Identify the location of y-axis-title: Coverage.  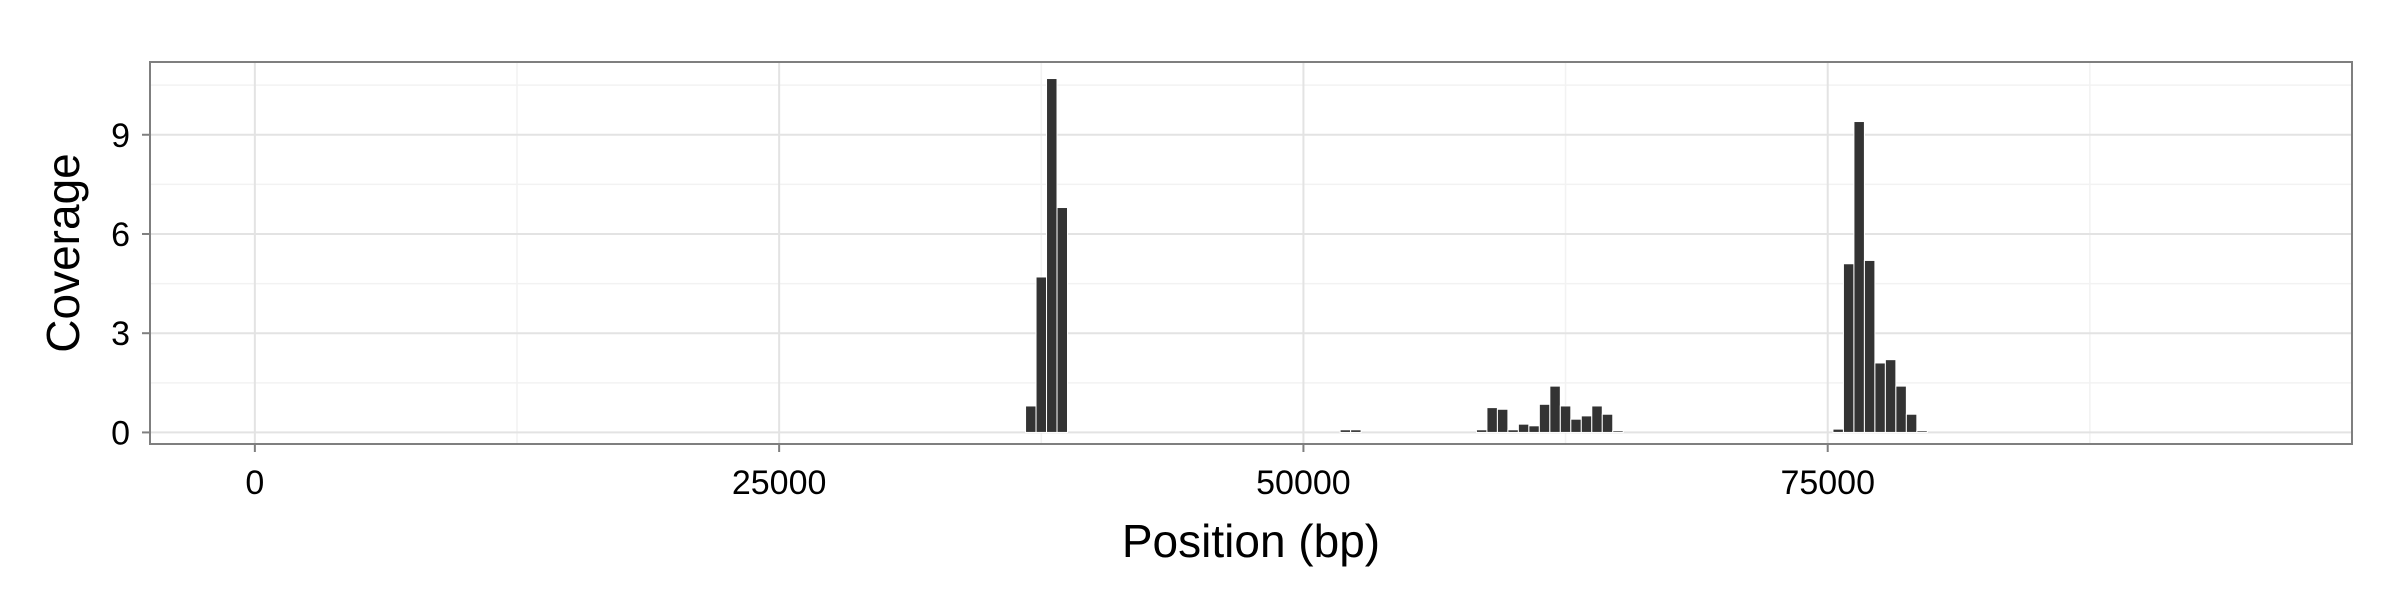
(63, 252).